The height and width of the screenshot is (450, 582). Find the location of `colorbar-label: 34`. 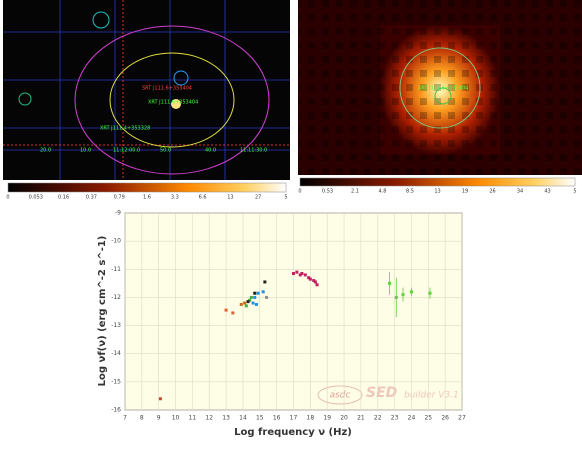

colorbar-label: 34 is located at coordinates (520, 192).